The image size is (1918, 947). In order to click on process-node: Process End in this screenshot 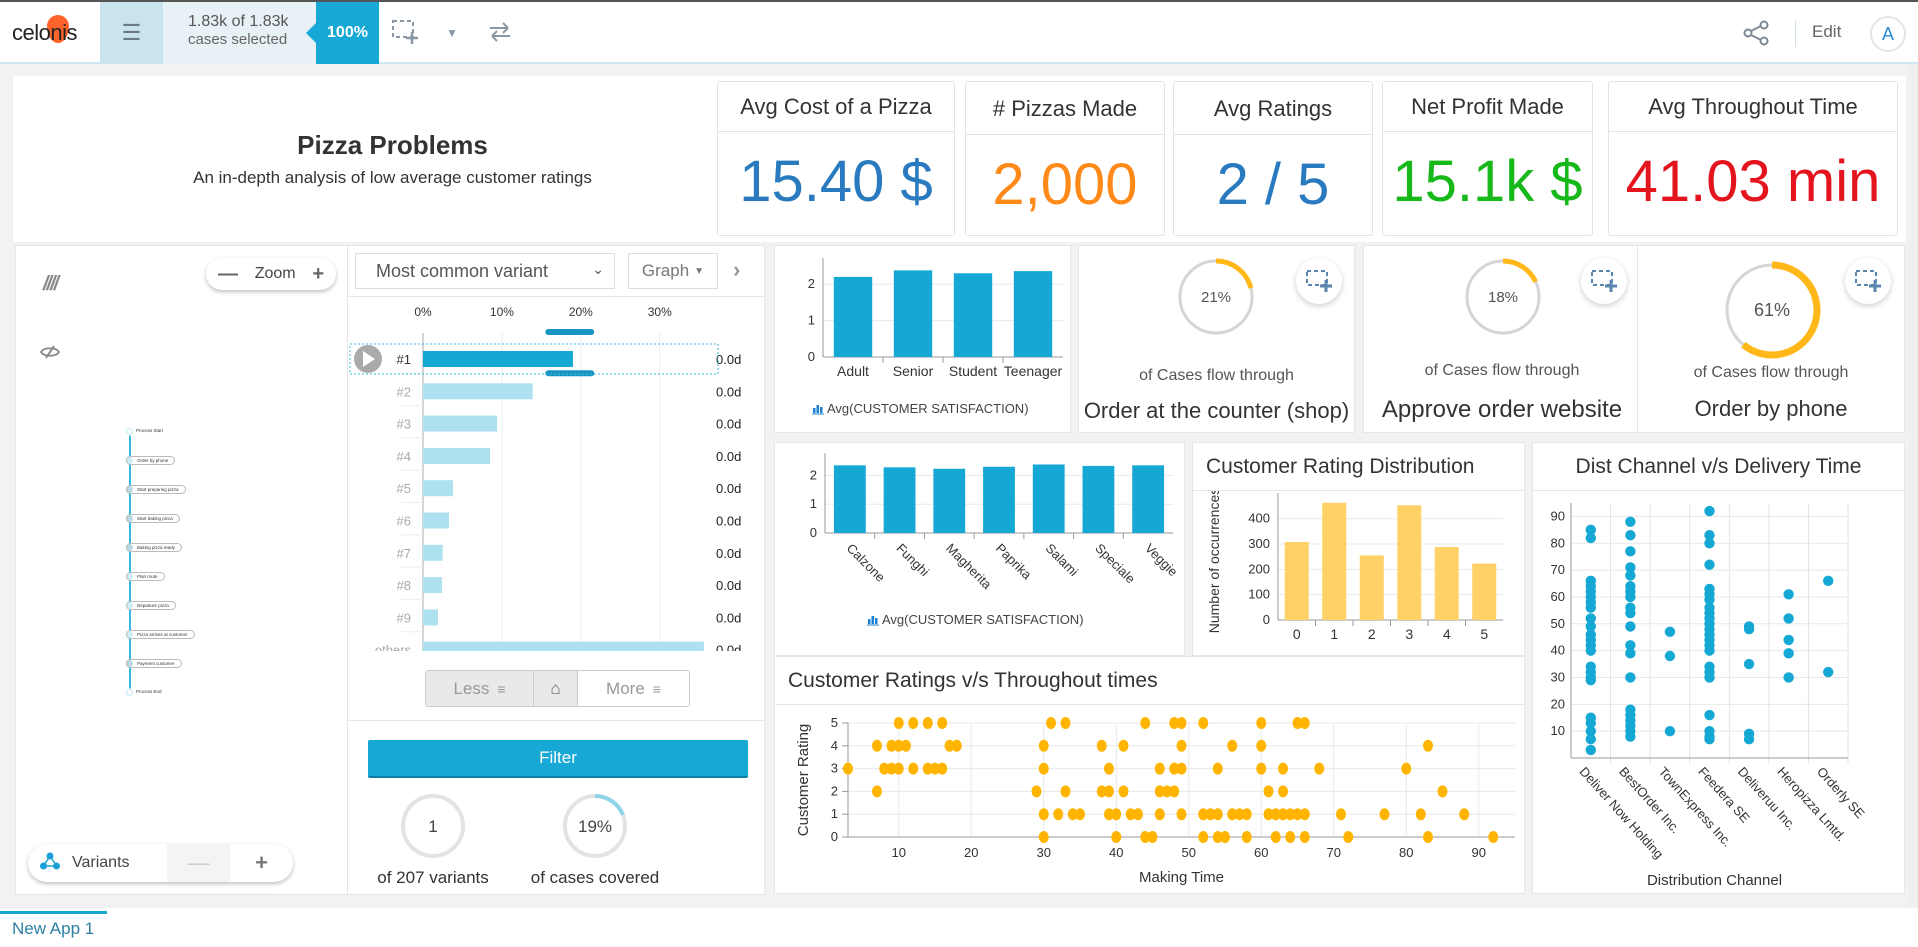, I will do `click(147, 692)`.